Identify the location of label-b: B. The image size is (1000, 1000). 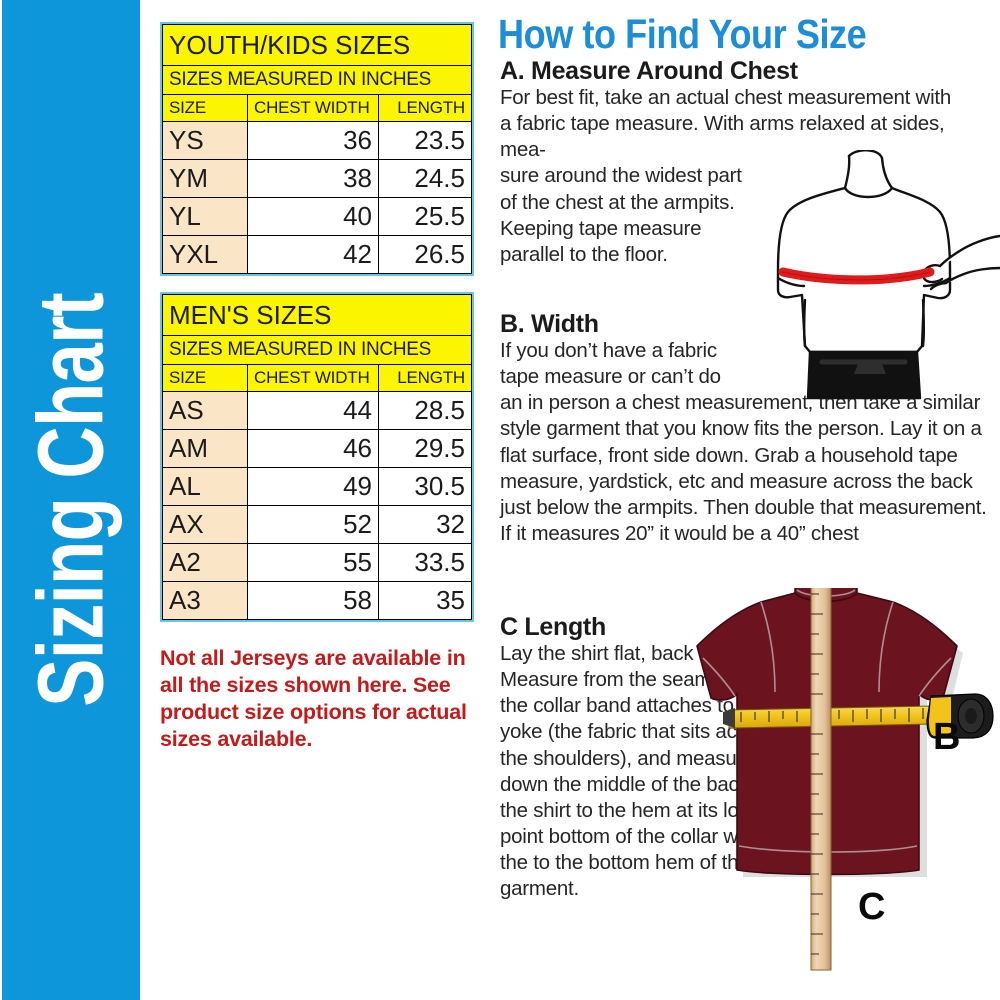
(947, 737).